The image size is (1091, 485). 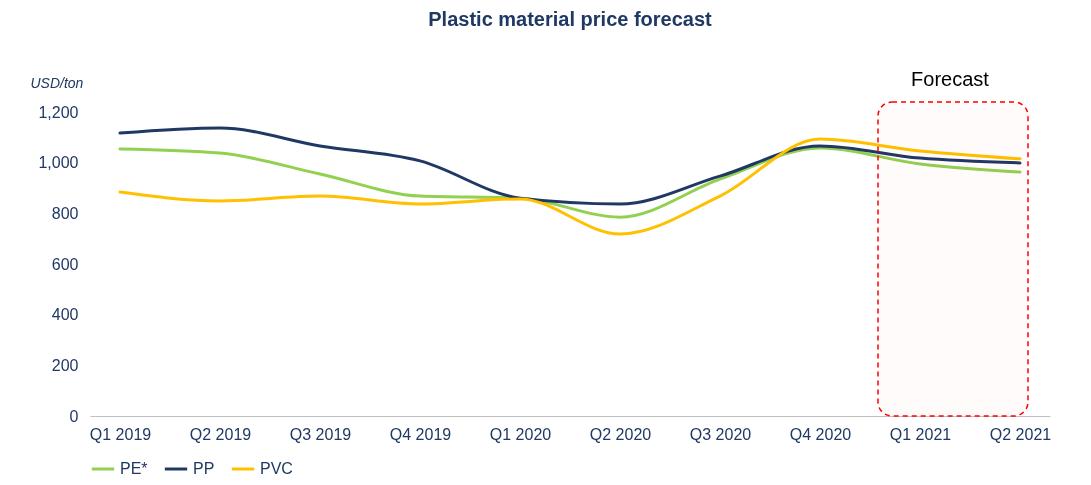 What do you see at coordinates (220, 434) in the screenshot?
I see `x-tick-label: Q2 2019` at bounding box center [220, 434].